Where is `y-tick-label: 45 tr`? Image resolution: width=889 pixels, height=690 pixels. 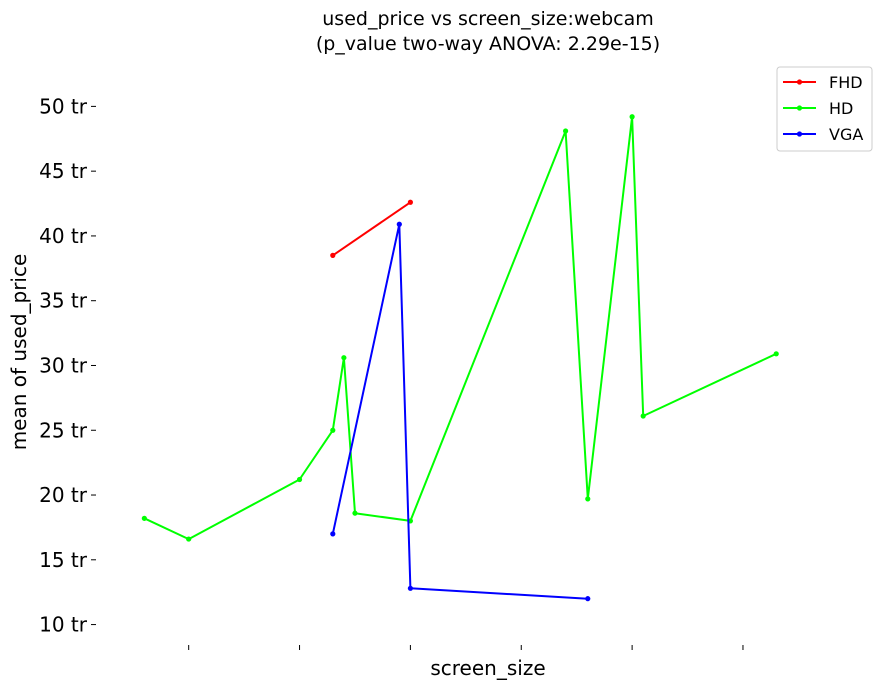
y-tick-label: 45 tr is located at coordinates (63, 171).